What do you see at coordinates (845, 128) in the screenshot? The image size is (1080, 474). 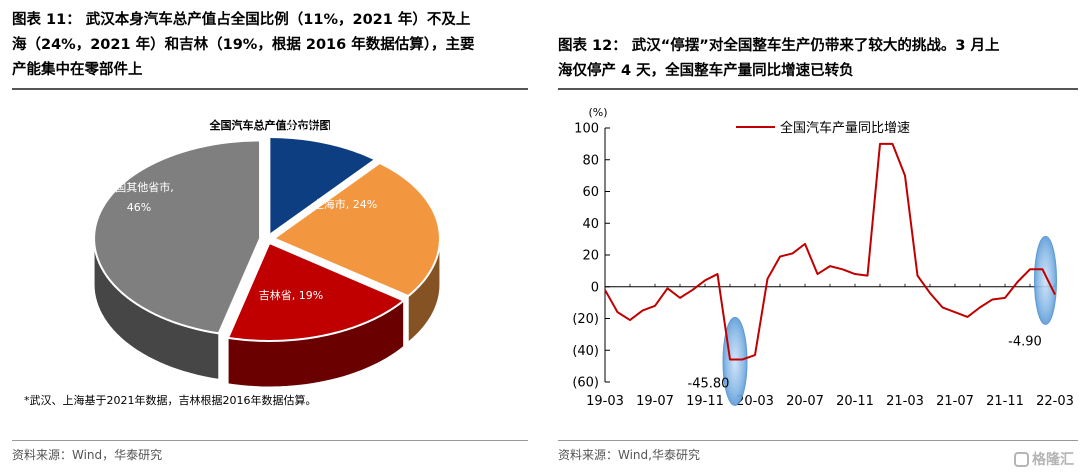 I see `legend-label: 全国汽车产量同比增速` at bounding box center [845, 128].